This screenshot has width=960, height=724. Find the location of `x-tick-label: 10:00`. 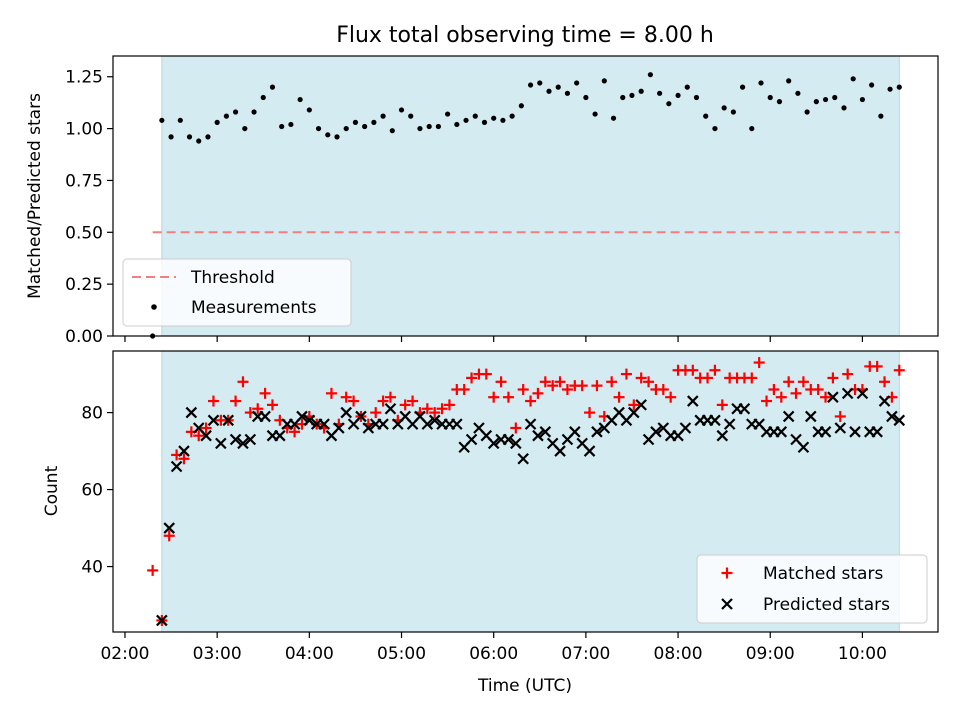

x-tick-label: 10:00 is located at coordinates (862, 654).